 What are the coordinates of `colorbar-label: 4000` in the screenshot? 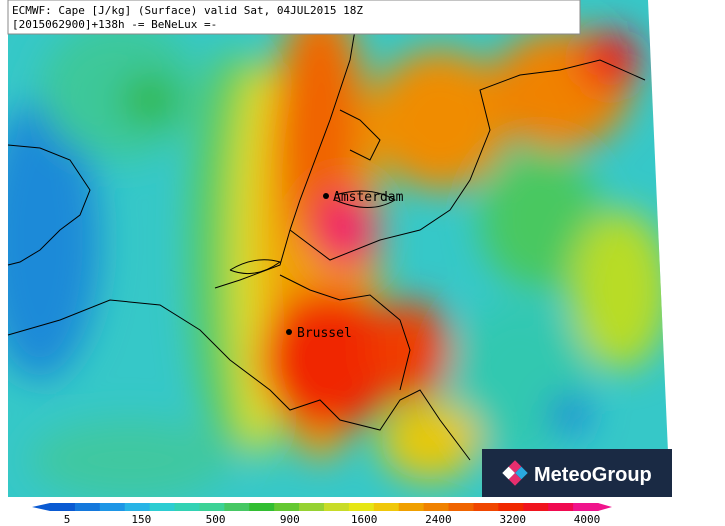 It's located at (587, 519).